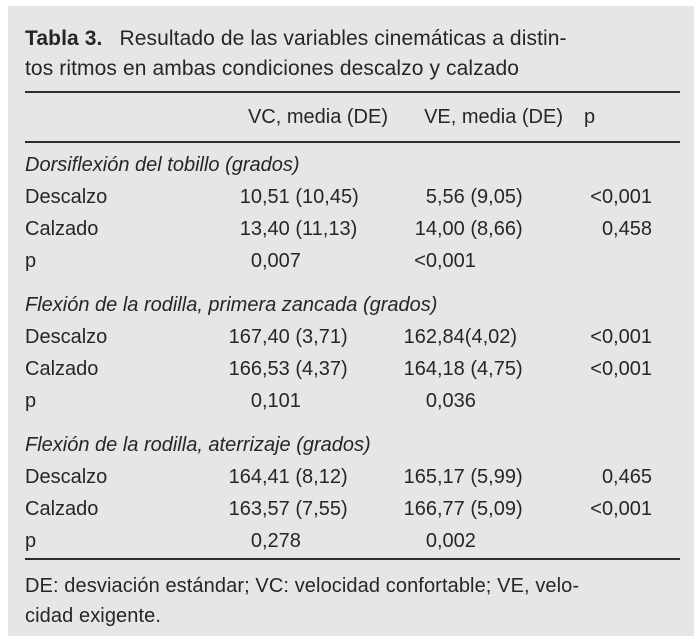 This screenshot has height=644, width=700. What do you see at coordinates (450, 401) in the screenshot?
I see `ve-cell: 0,036` at bounding box center [450, 401].